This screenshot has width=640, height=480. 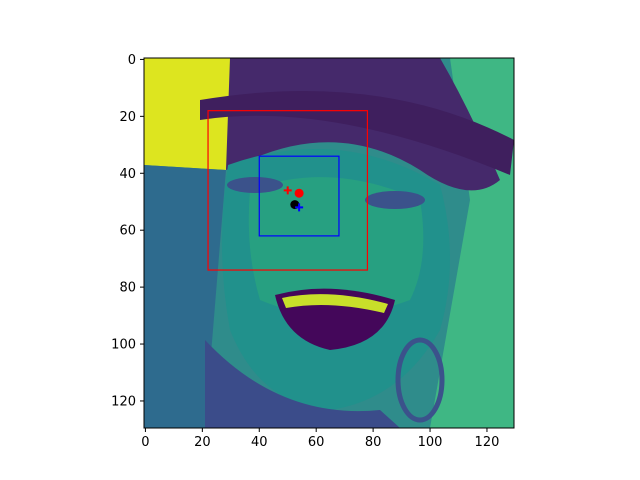 I want to click on x-tick-label: 120, so click(x=487, y=442).